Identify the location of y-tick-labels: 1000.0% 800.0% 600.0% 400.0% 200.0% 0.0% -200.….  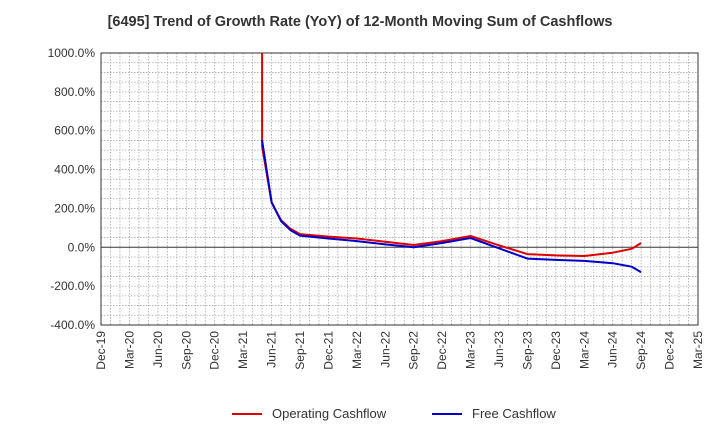
(72, 189).